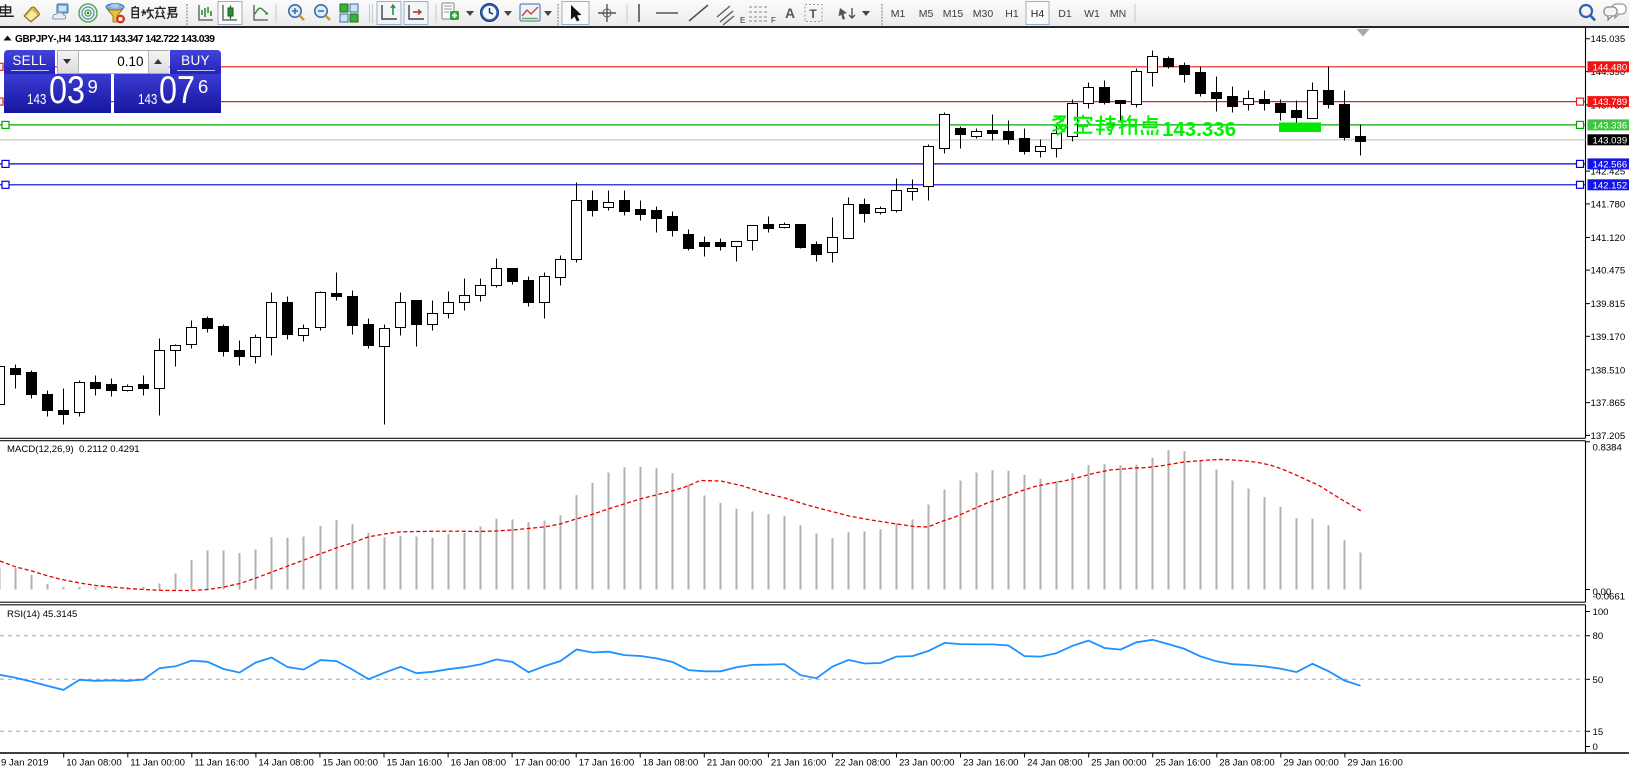  What do you see at coordinates (1608, 370) in the screenshot?
I see `svg-text: 138.510` at bounding box center [1608, 370].